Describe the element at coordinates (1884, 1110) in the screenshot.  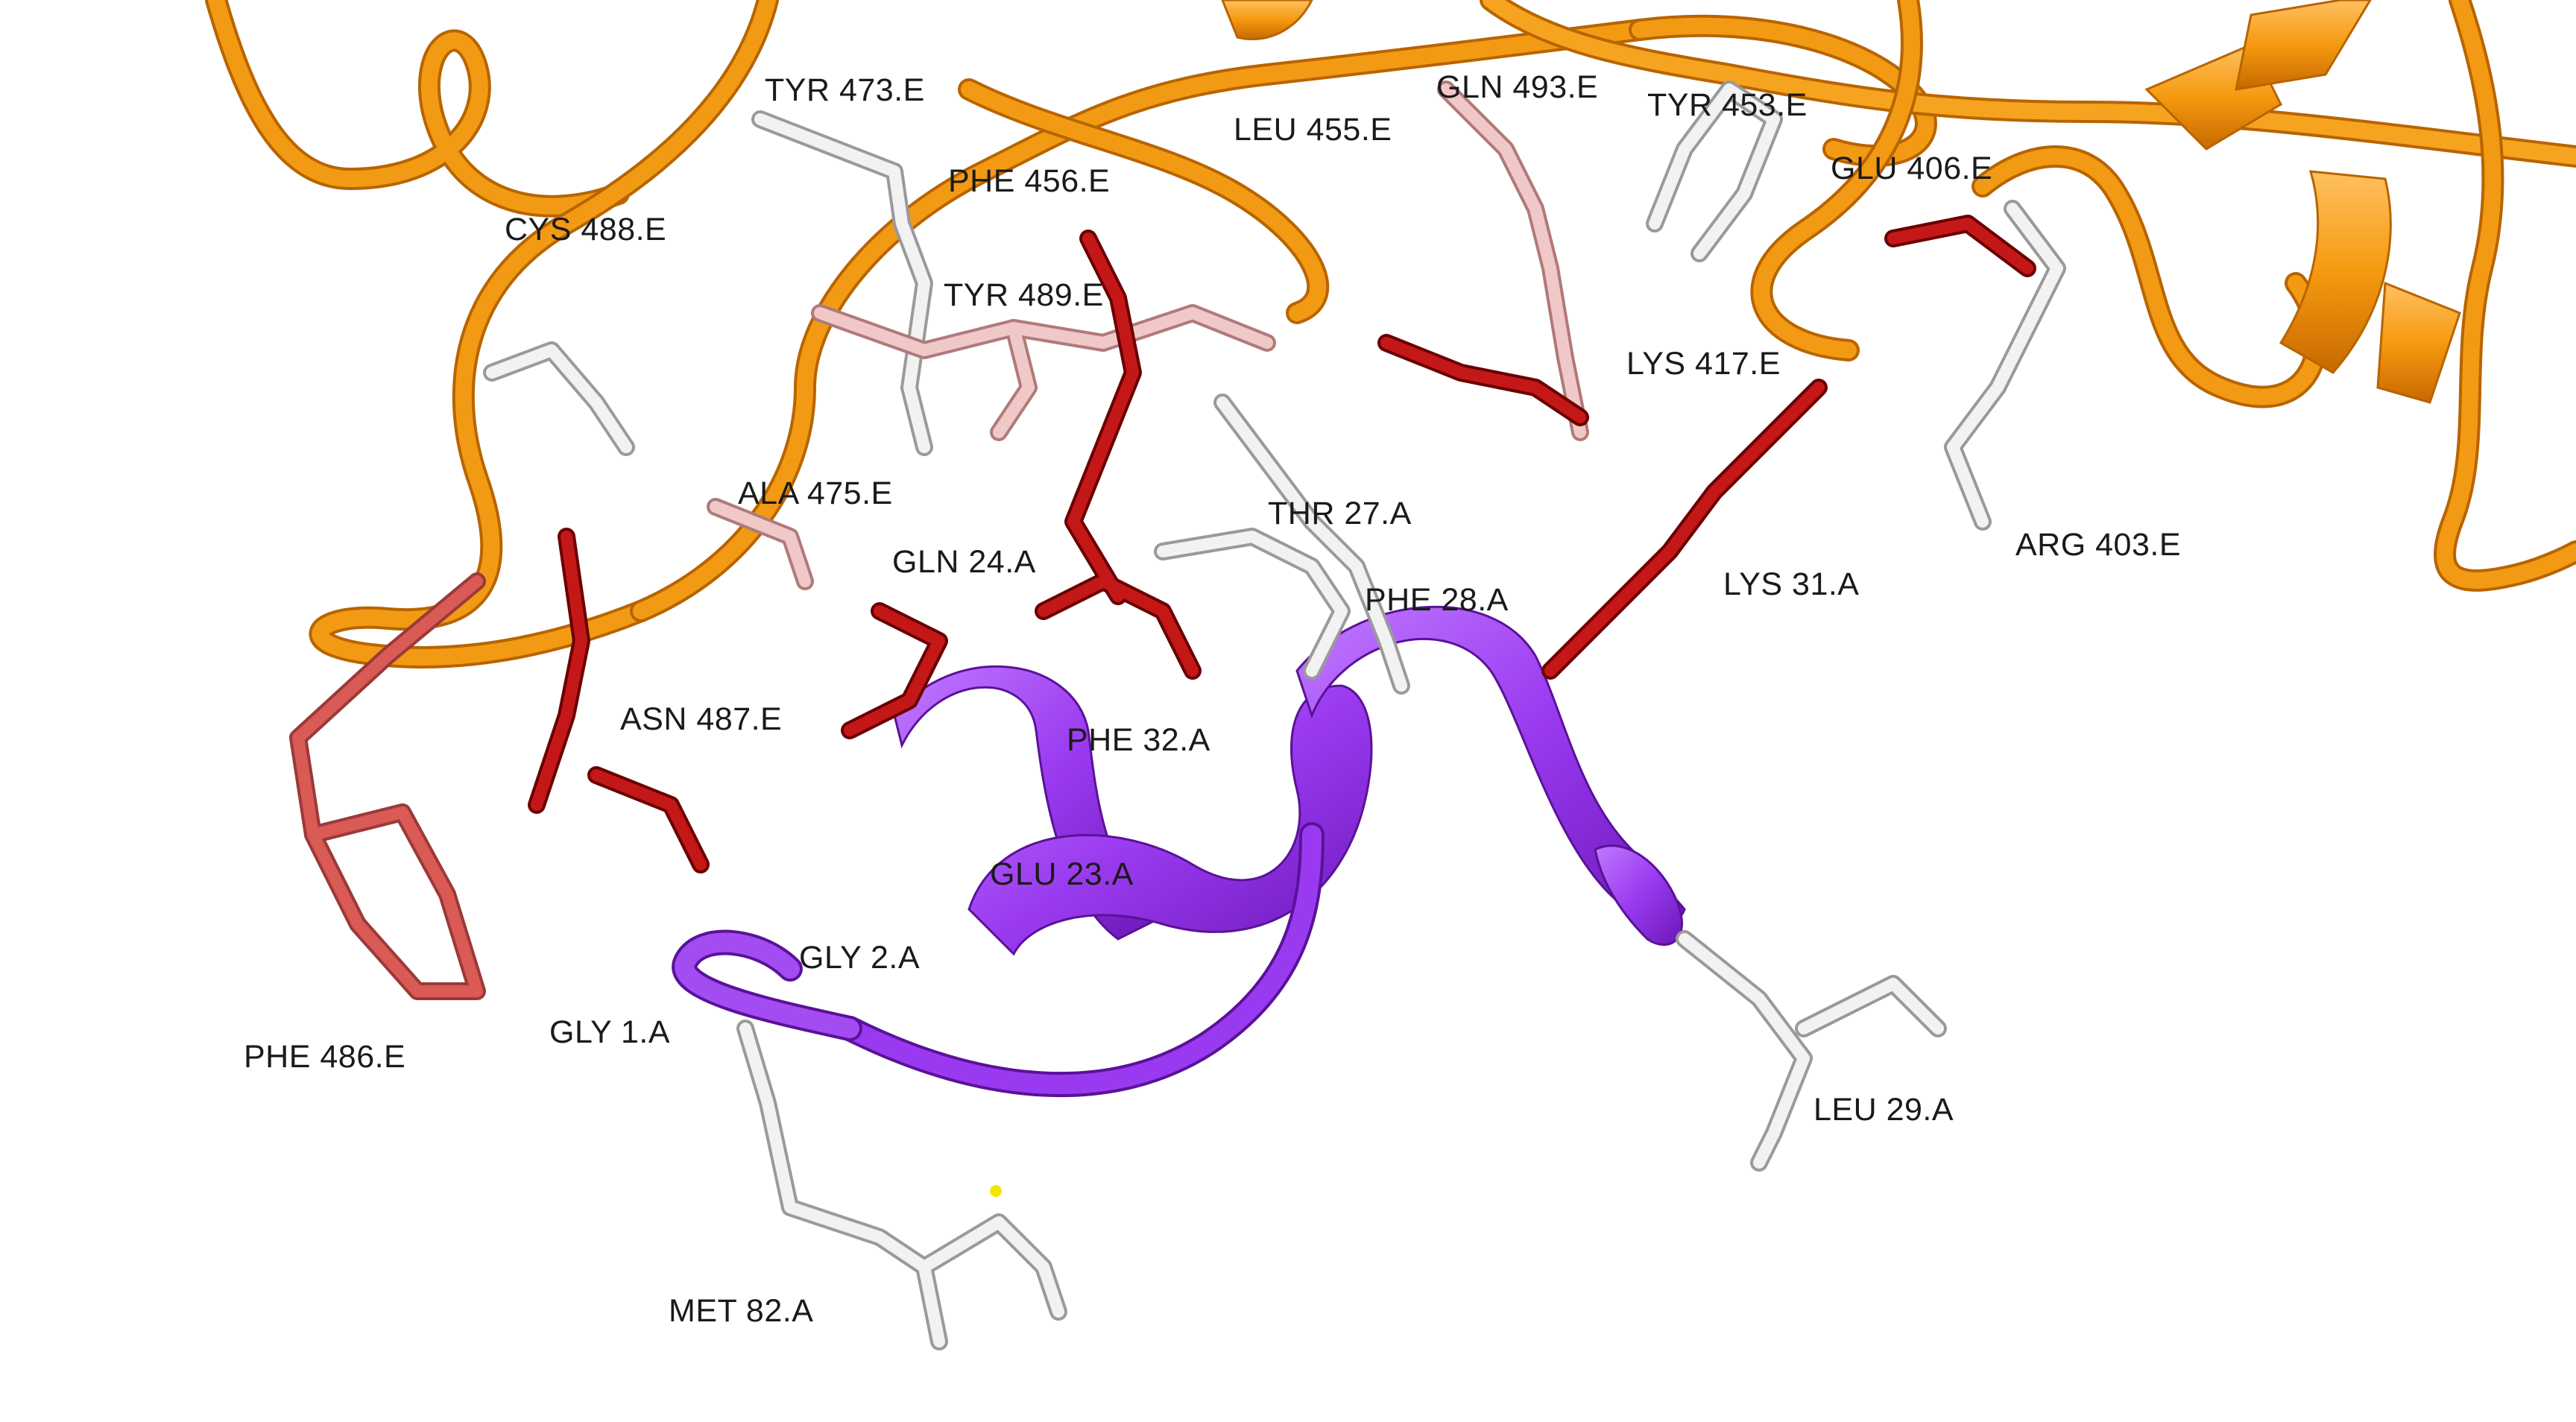
I see `label-leu29a: LEU 29.A` at that location.